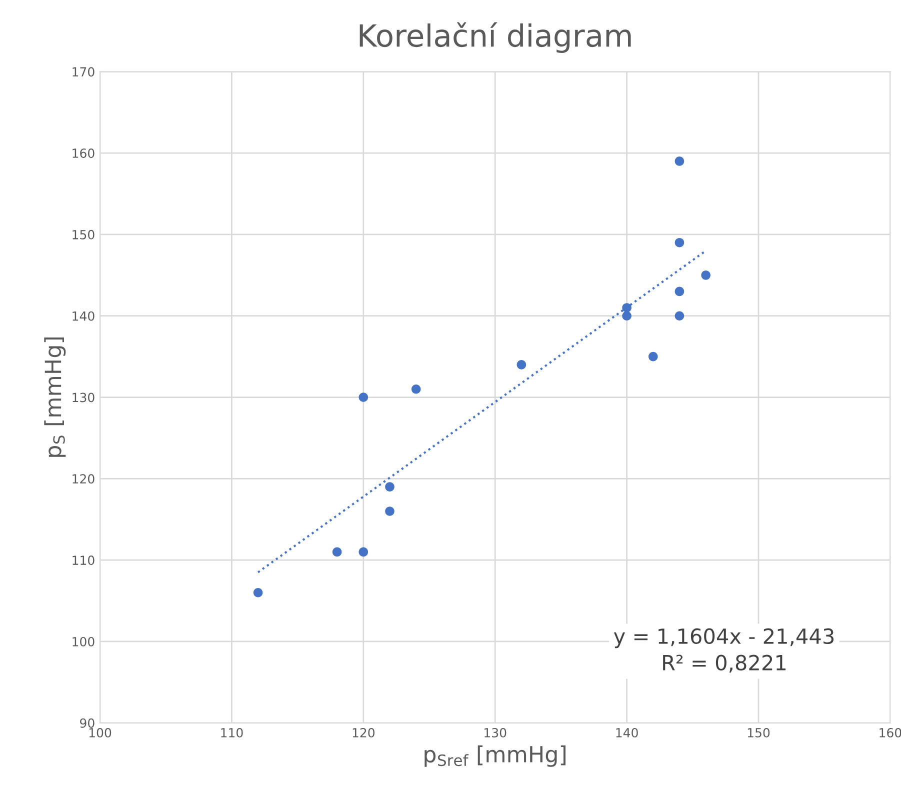 The image size is (901, 805). What do you see at coordinates (890, 733) in the screenshot?
I see `x-tick-label: 160` at bounding box center [890, 733].